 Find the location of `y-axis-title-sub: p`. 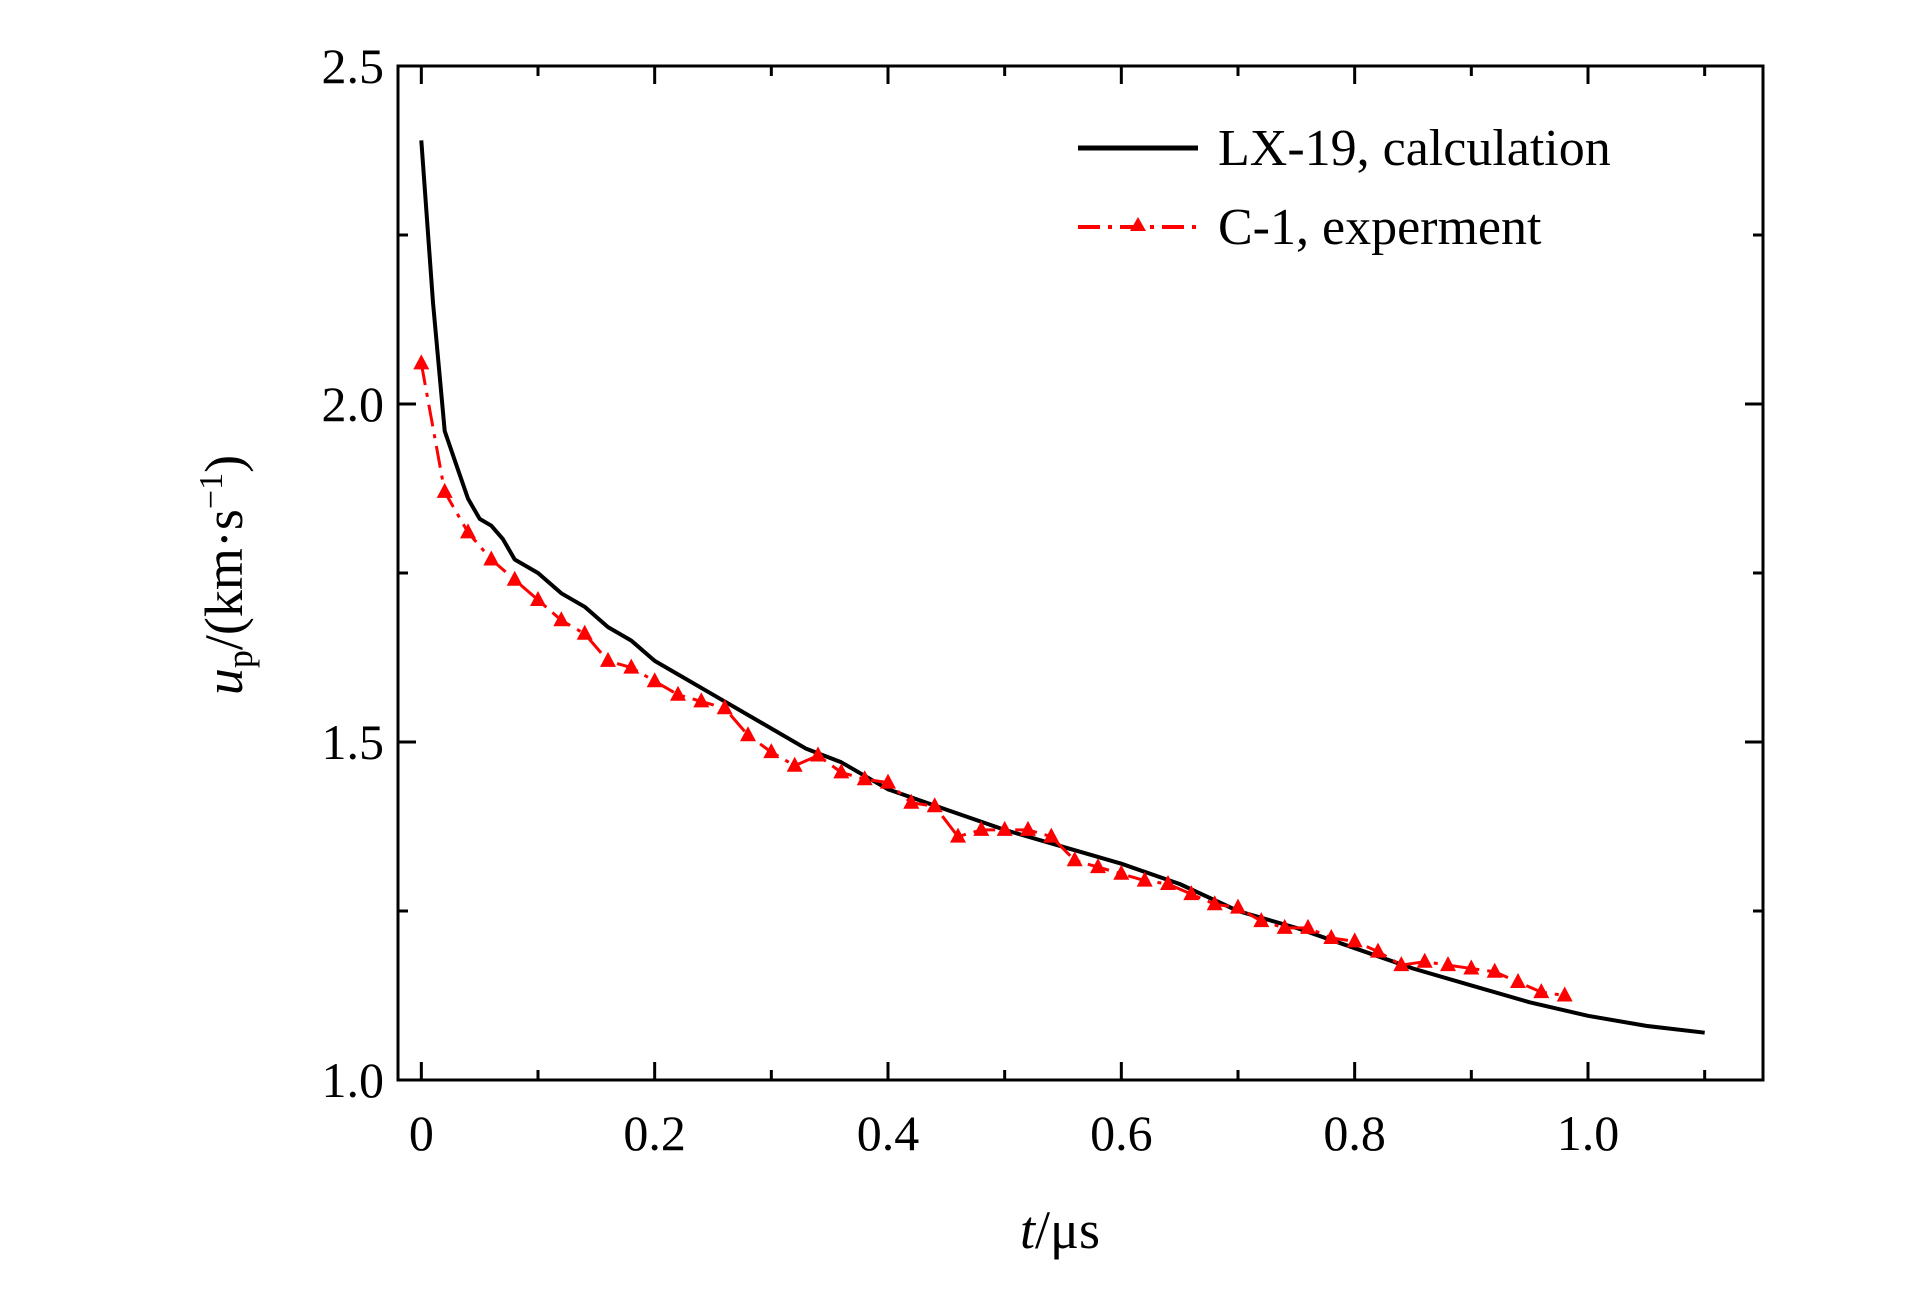

y-axis-title-sub: p is located at coordinates (240, 659).